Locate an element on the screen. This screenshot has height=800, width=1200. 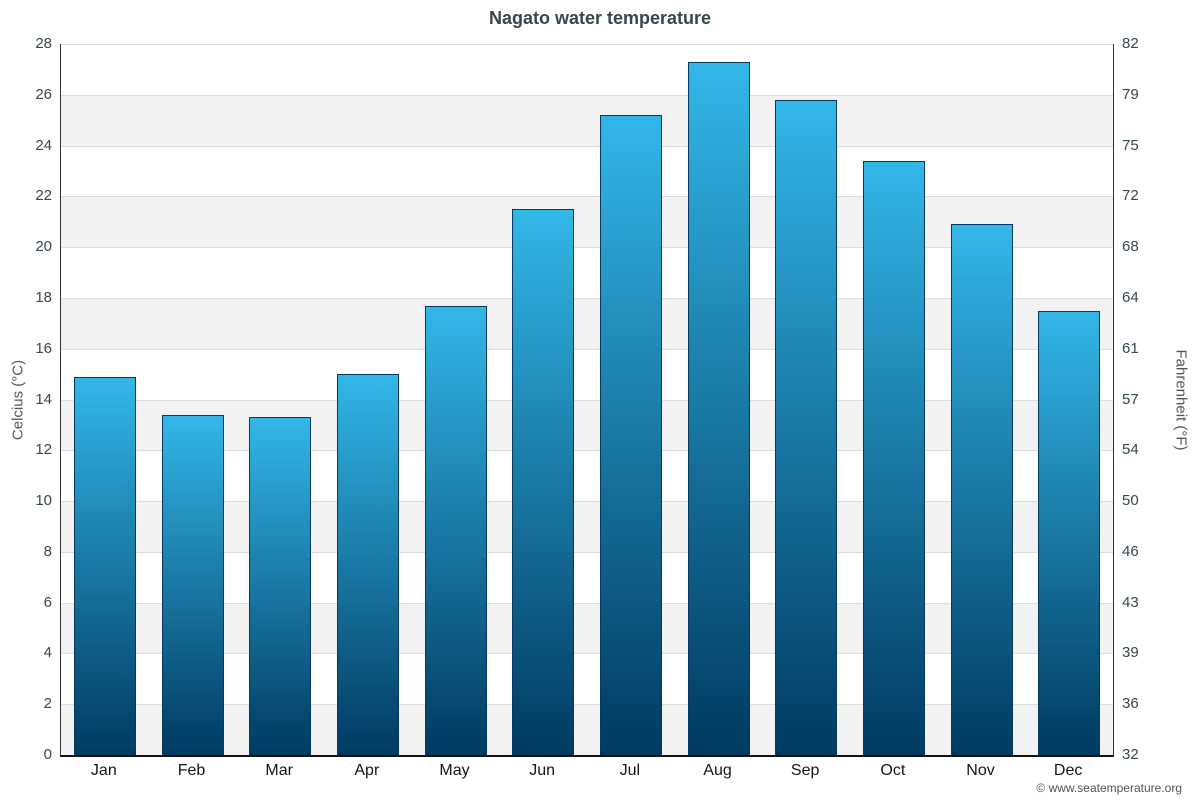
x-axis-label-apr: Apr is located at coordinates (367, 770).